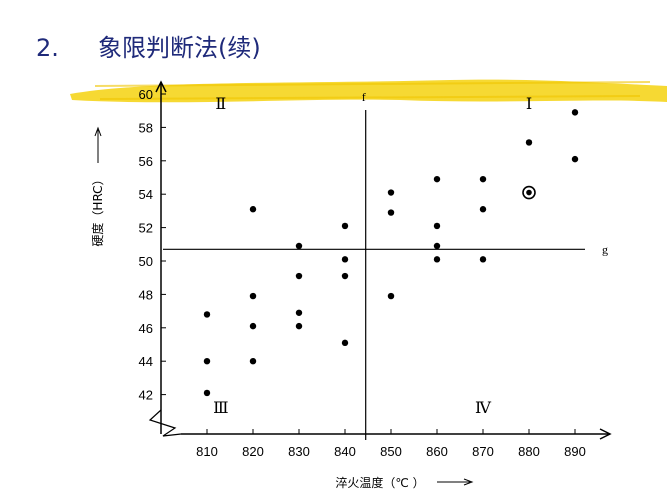  What do you see at coordinates (220, 104) in the screenshot?
I see `quadrant-label: Ⅱ` at bounding box center [220, 104].